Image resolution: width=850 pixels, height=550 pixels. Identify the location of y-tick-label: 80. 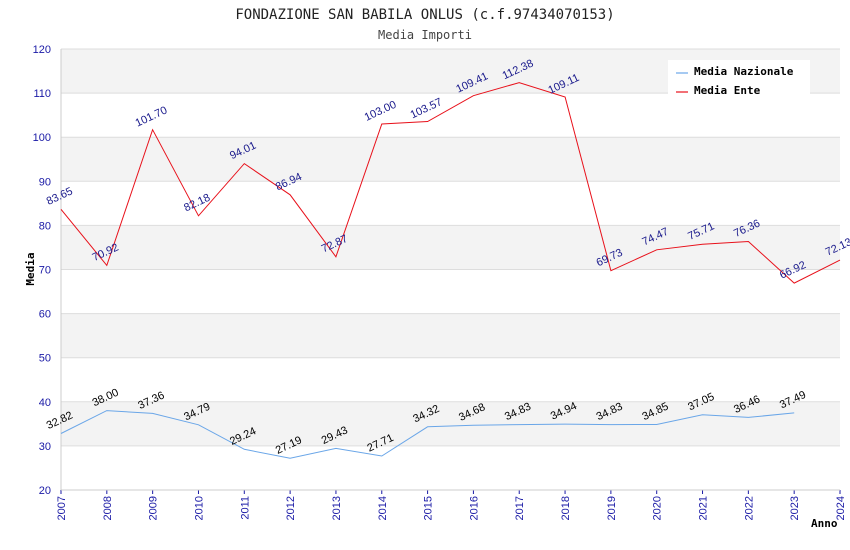
(45, 226).